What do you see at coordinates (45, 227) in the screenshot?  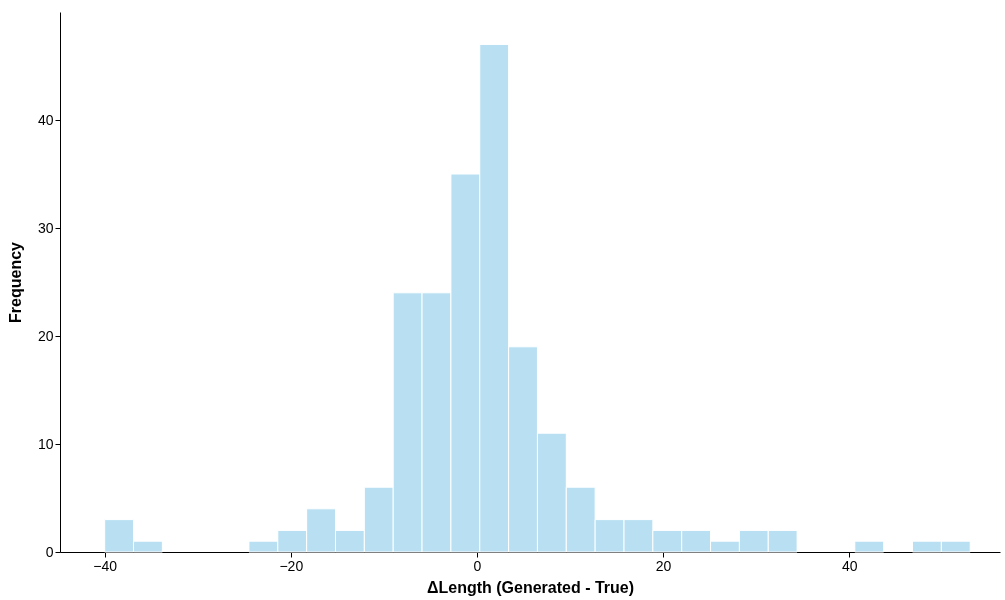 I see `y-tick-label: 30` at bounding box center [45, 227].